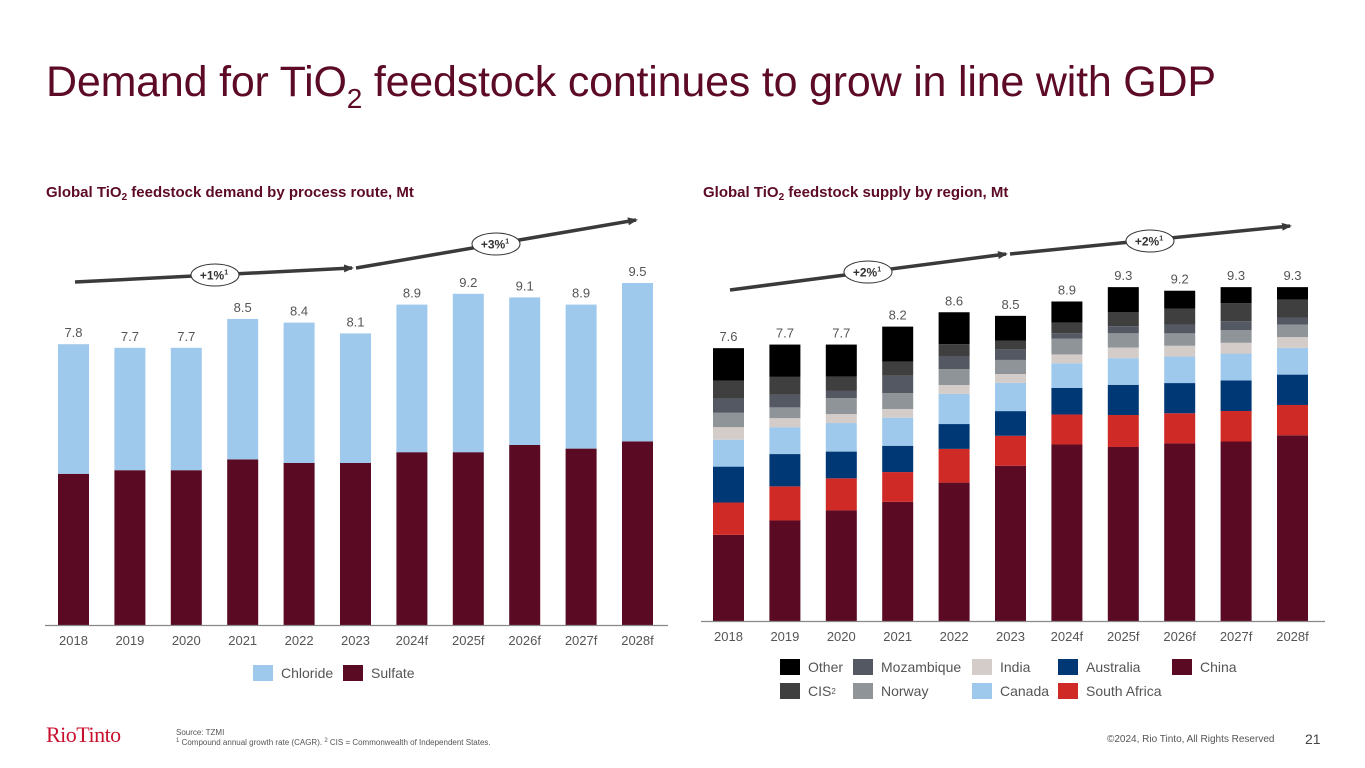  What do you see at coordinates (1236, 295) in the screenshot?
I see `supply-bar-other-2027f` at bounding box center [1236, 295].